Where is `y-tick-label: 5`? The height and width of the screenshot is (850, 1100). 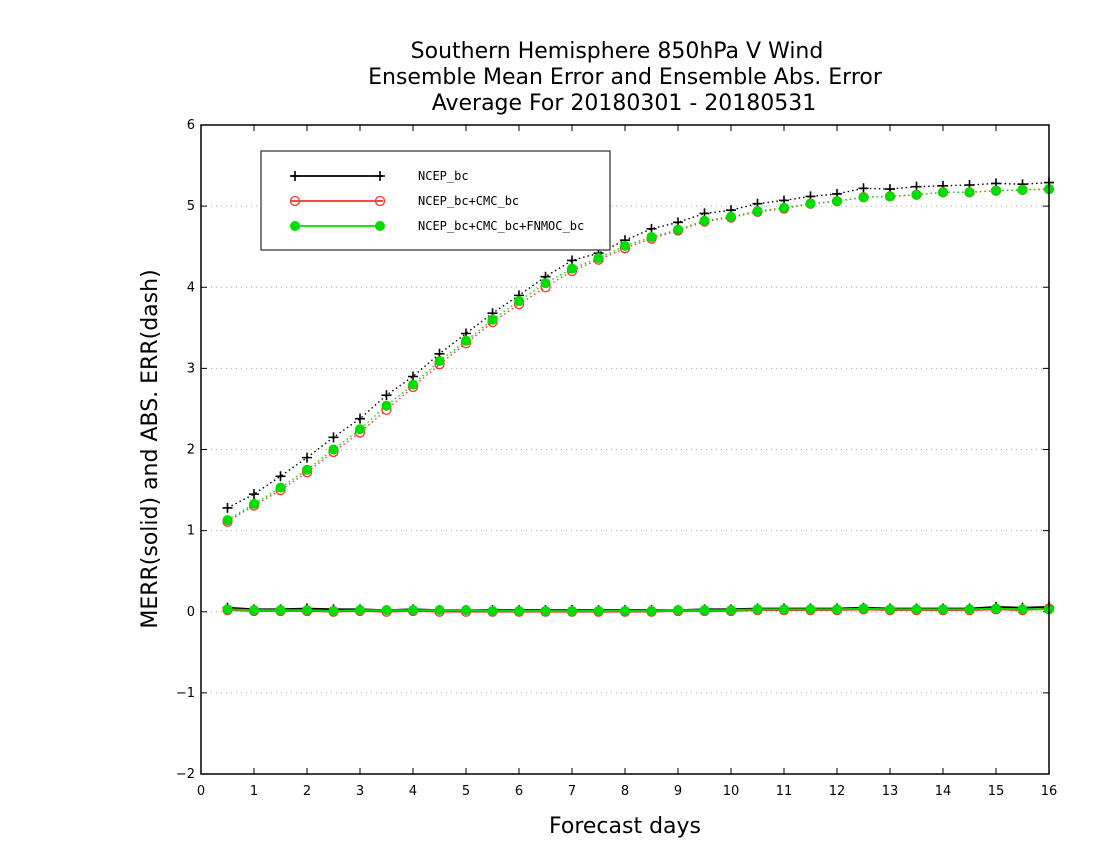
y-tick-label: 5 is located at coordinates (191, 206).